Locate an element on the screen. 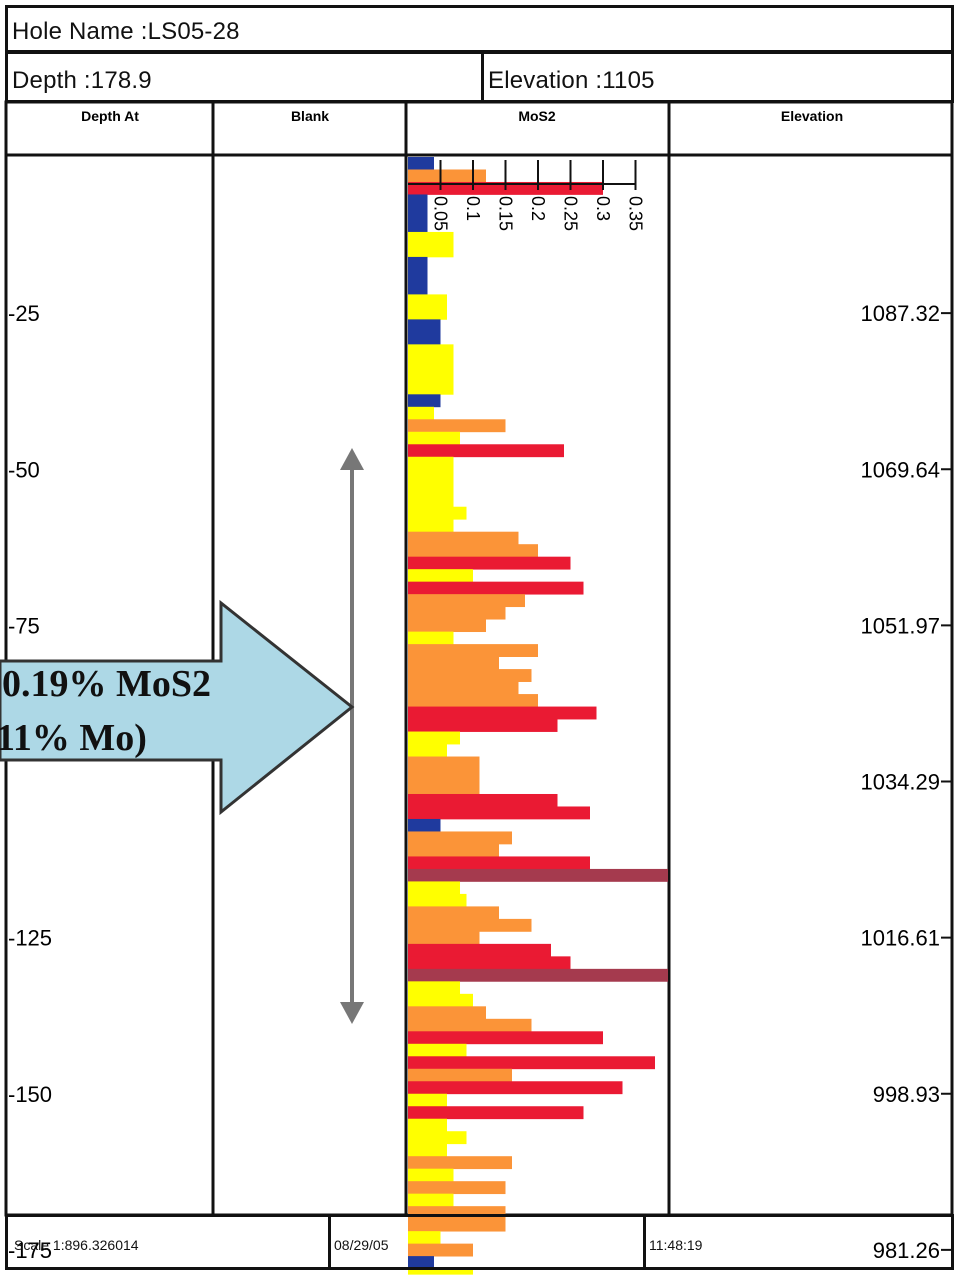 The image size is (961, 1278). depth-tick-label: -75 is located at coordinates (24, 625).